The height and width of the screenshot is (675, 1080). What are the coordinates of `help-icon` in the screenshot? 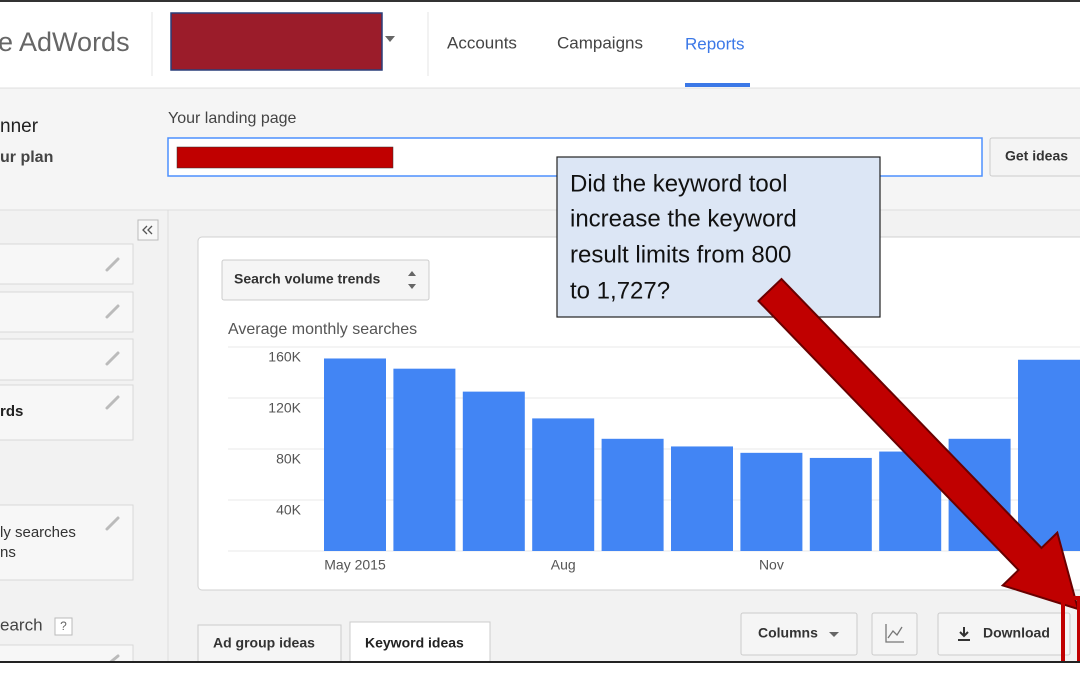 It's located at (63, 626).